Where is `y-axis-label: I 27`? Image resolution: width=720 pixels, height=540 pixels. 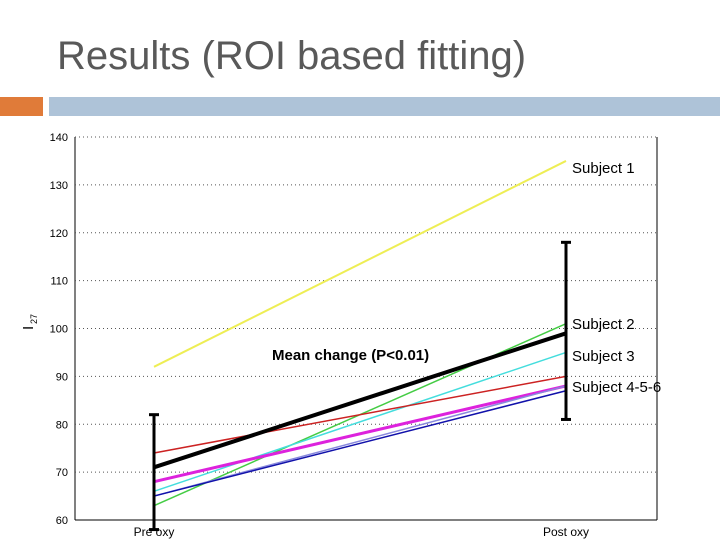
y-axis-label: I 27 is located at coordinates (29, 322).